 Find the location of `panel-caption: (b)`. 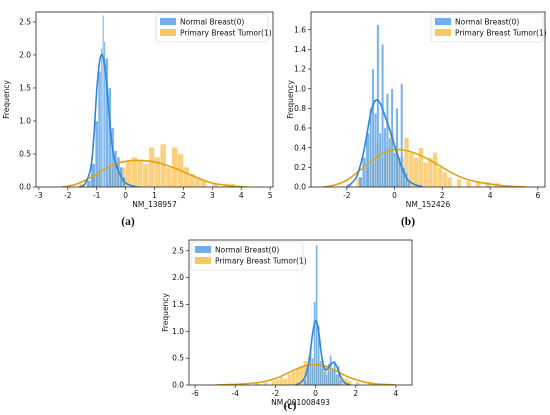

panel-caption: (b) is located at coordinates (408, 222).